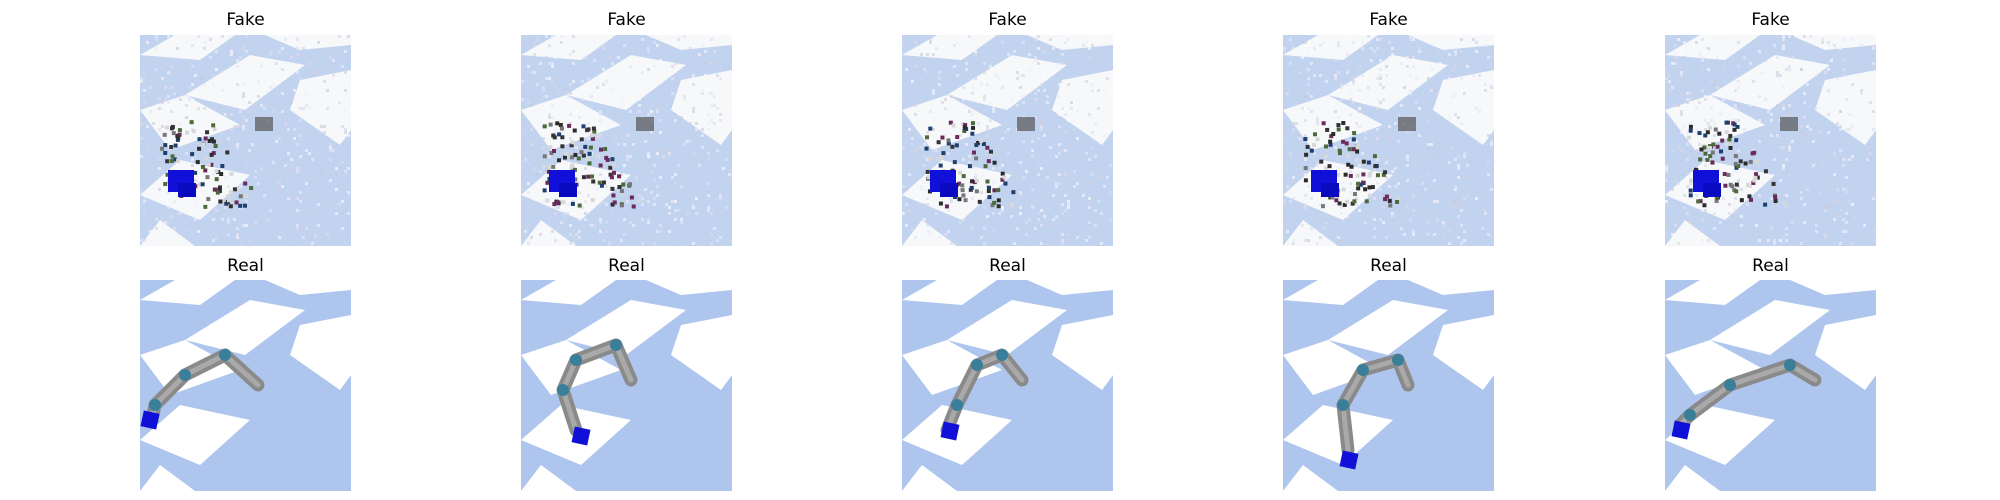 The image size is (2000, 500). Describe the element at coordinates (1770, 20) in the screenshot. I see `fake-title-5: Fake` at that location.